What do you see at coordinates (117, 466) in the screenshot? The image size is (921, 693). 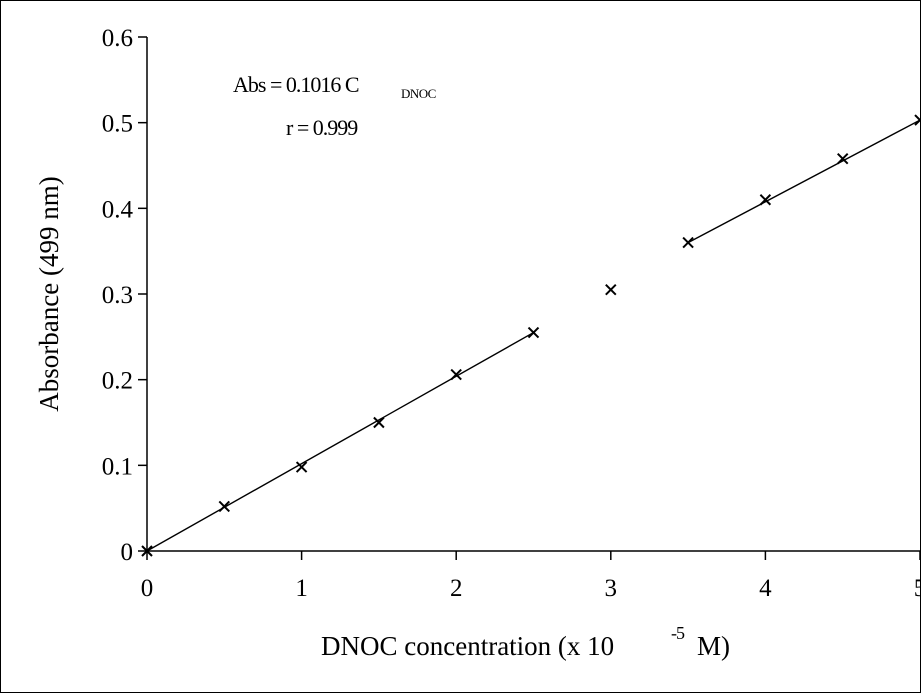 I see `y-tick-label: 0.1` at bounding box center [117, 466].